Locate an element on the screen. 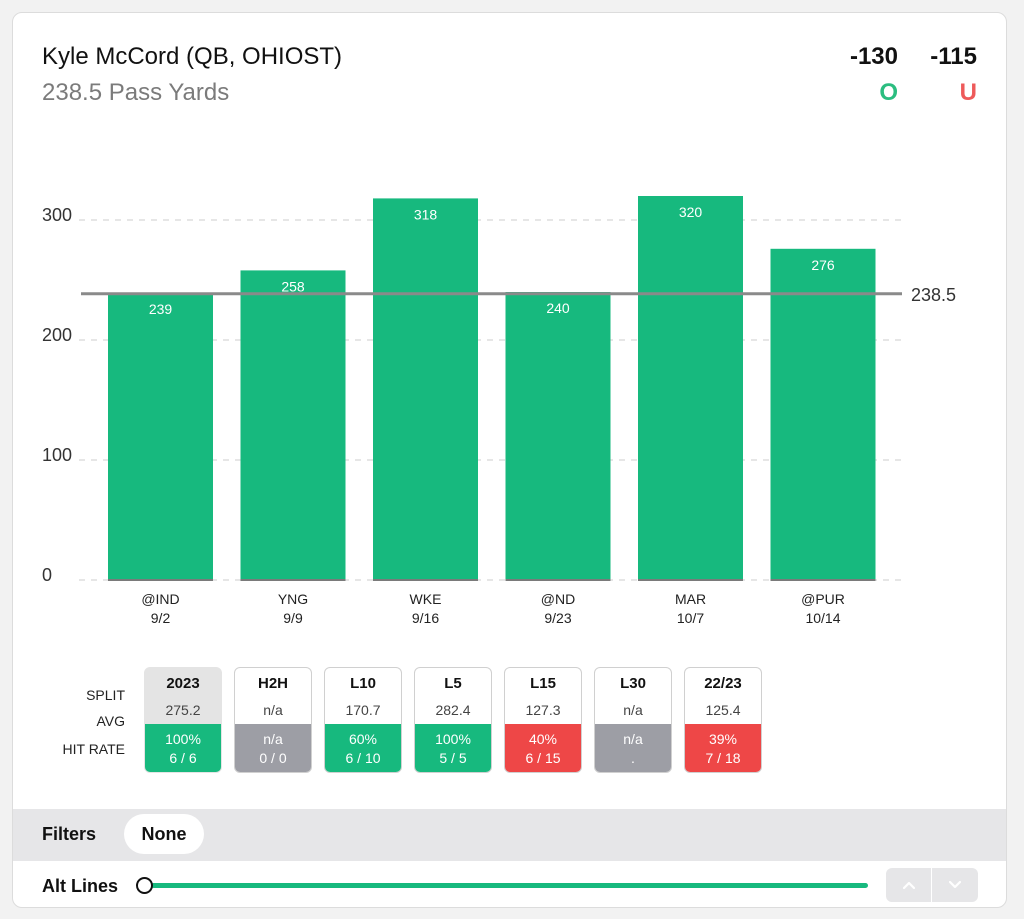  x-tick-label: @ND is located at coordinates (558, 599).